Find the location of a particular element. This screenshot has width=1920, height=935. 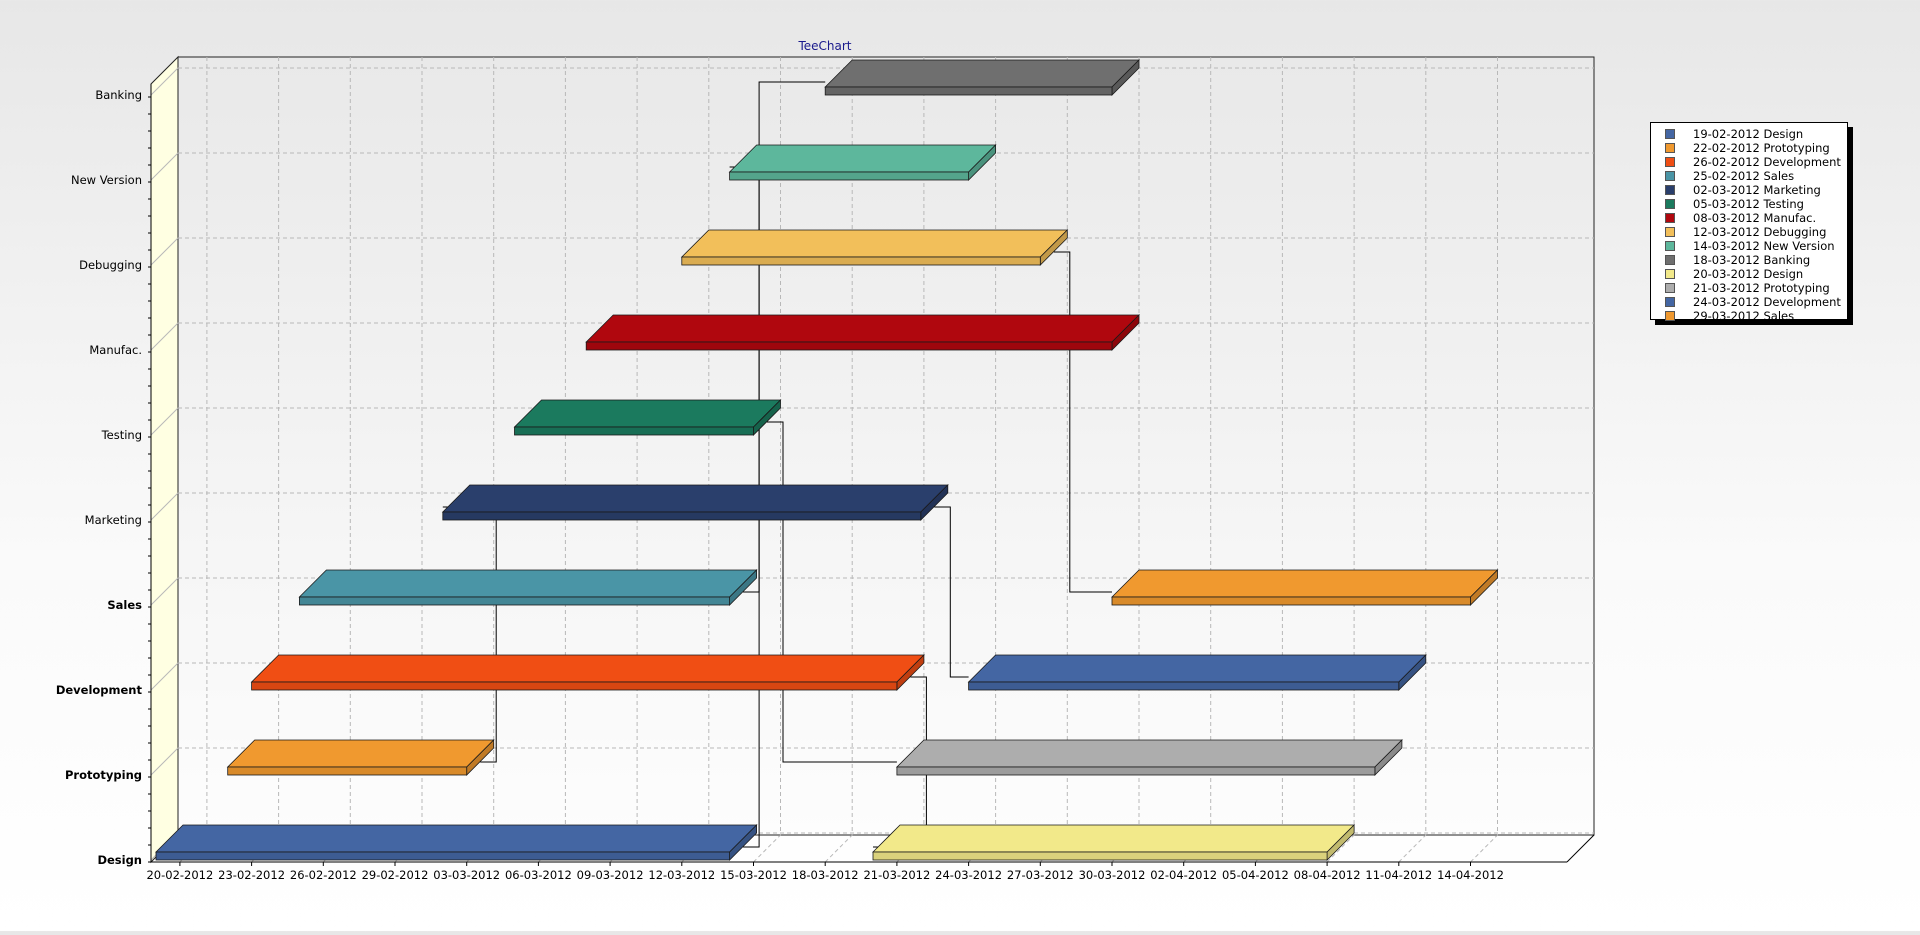

legend-item: 08-03-2012 Manufac. is located at coordinates (1740, 218).